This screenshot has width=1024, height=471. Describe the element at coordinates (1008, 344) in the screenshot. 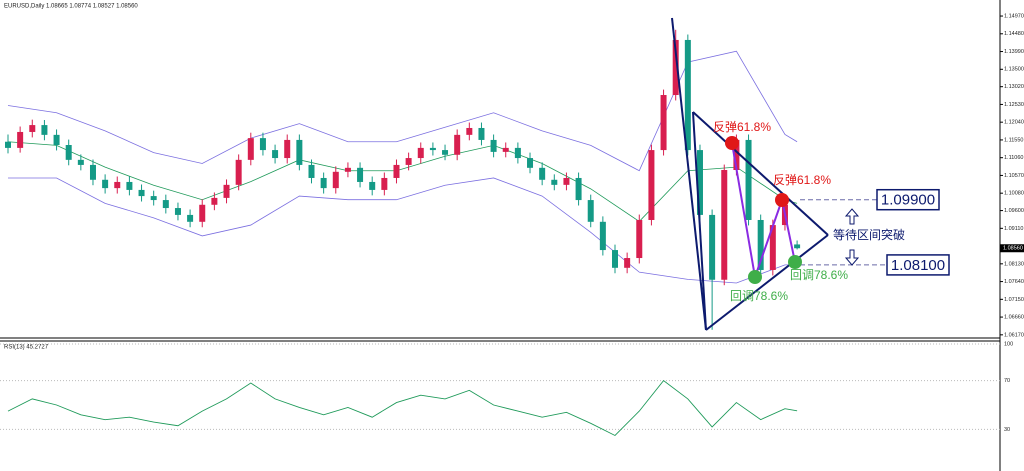

I see `rsi-tick-label: 100` at that location.